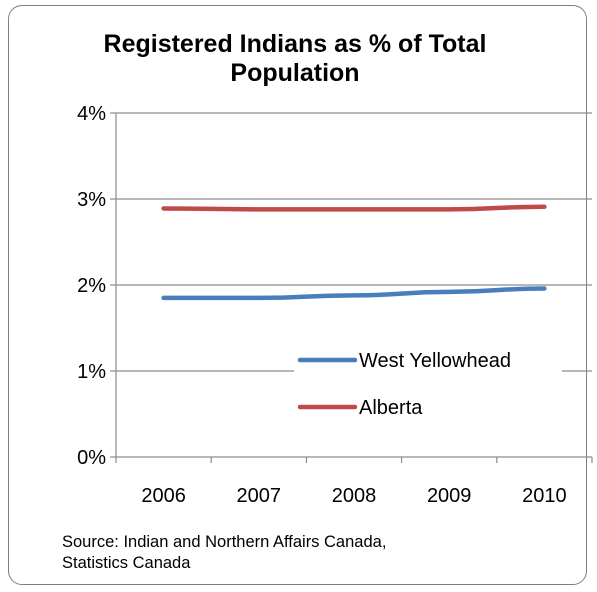  I want to click on y-tick-label-3: 3%, so click(91, 200).